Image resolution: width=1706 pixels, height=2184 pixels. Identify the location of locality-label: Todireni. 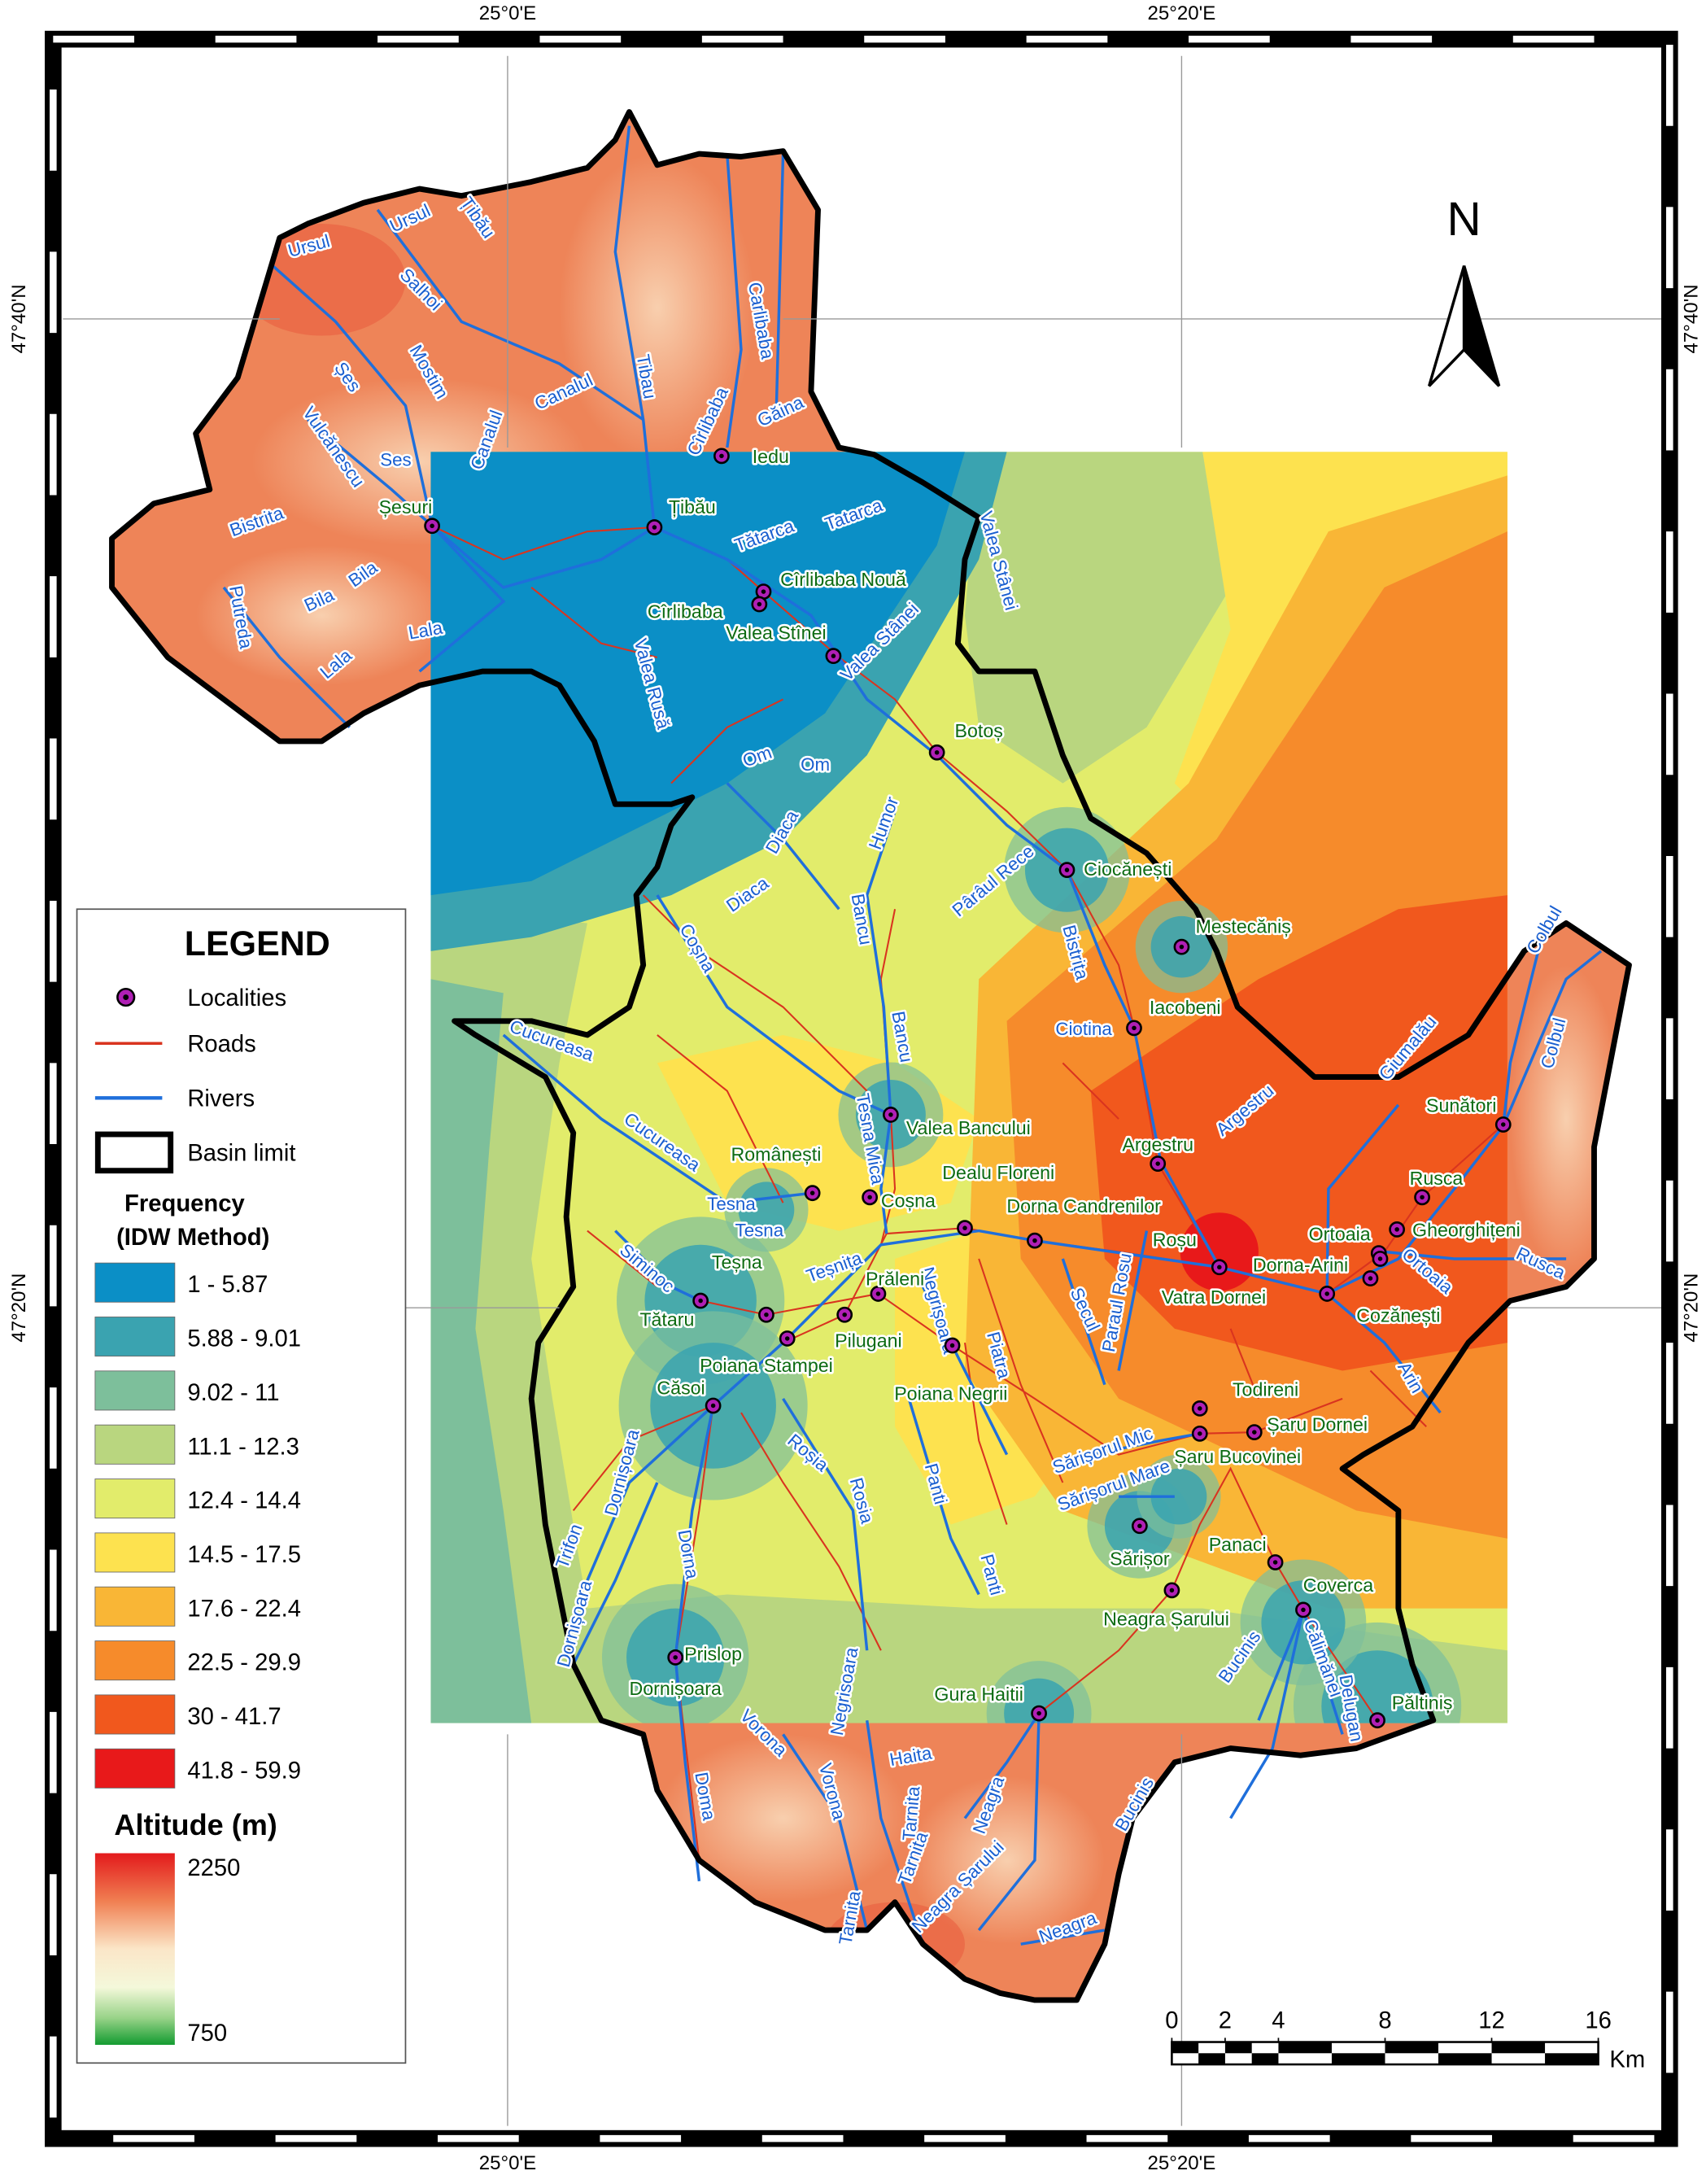
(1265, 1389).